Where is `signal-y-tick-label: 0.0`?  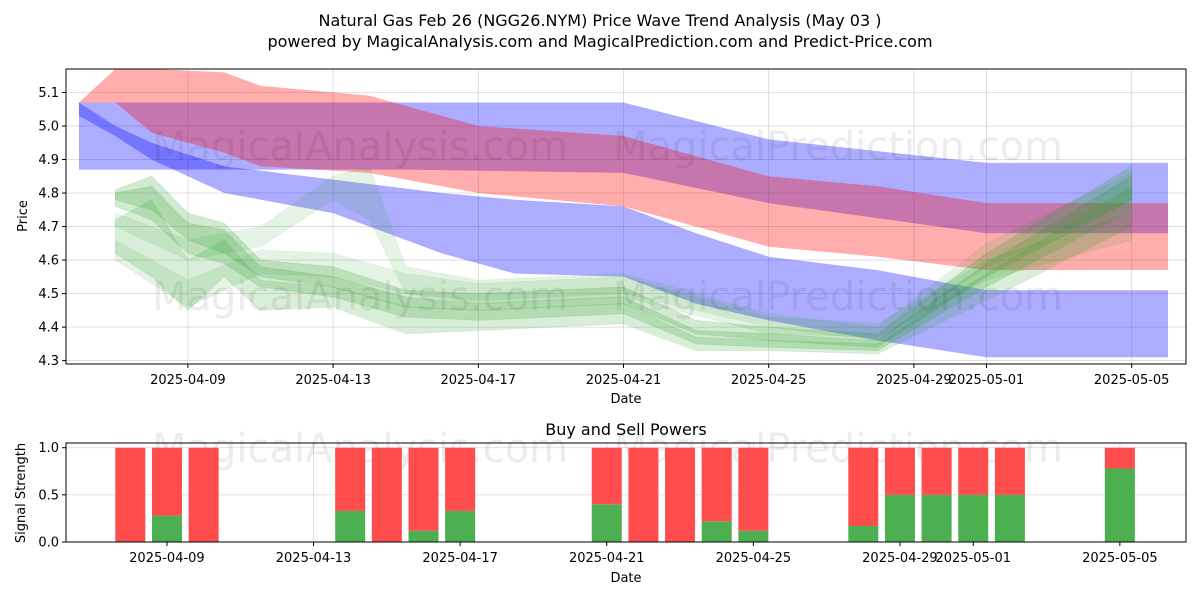 signal-y-tick-label: 0.0 is located at coordinates (48, 543).